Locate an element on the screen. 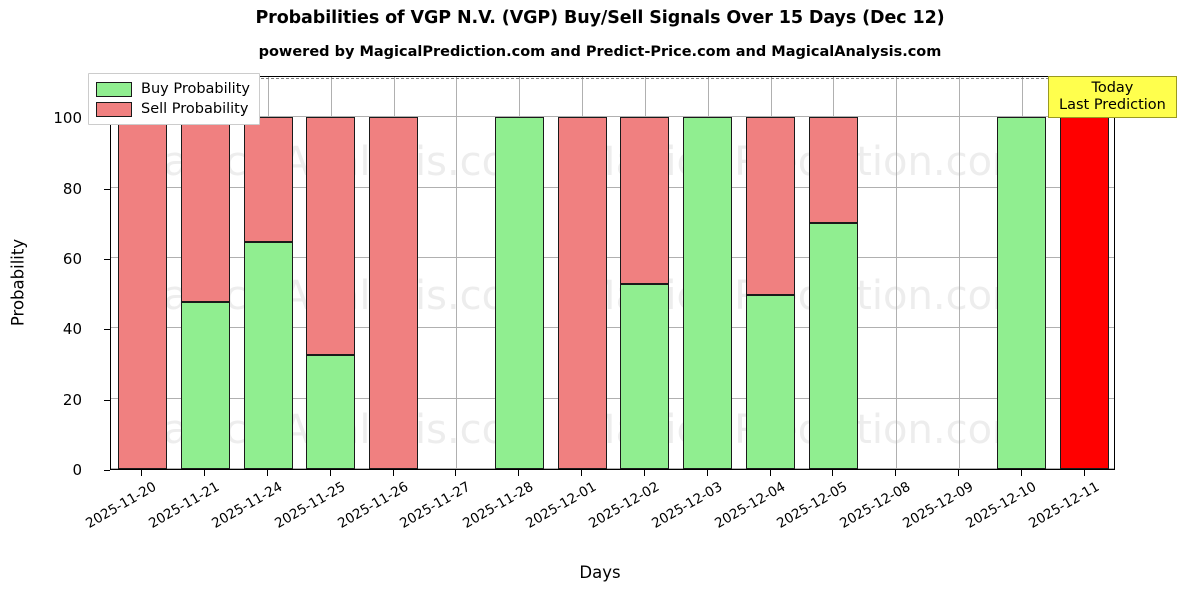 Image resolution: width=1200 pixels, height=600 pixels. x-axis-tick-label: 2025-11-21 is located at coordinates (184, 505).